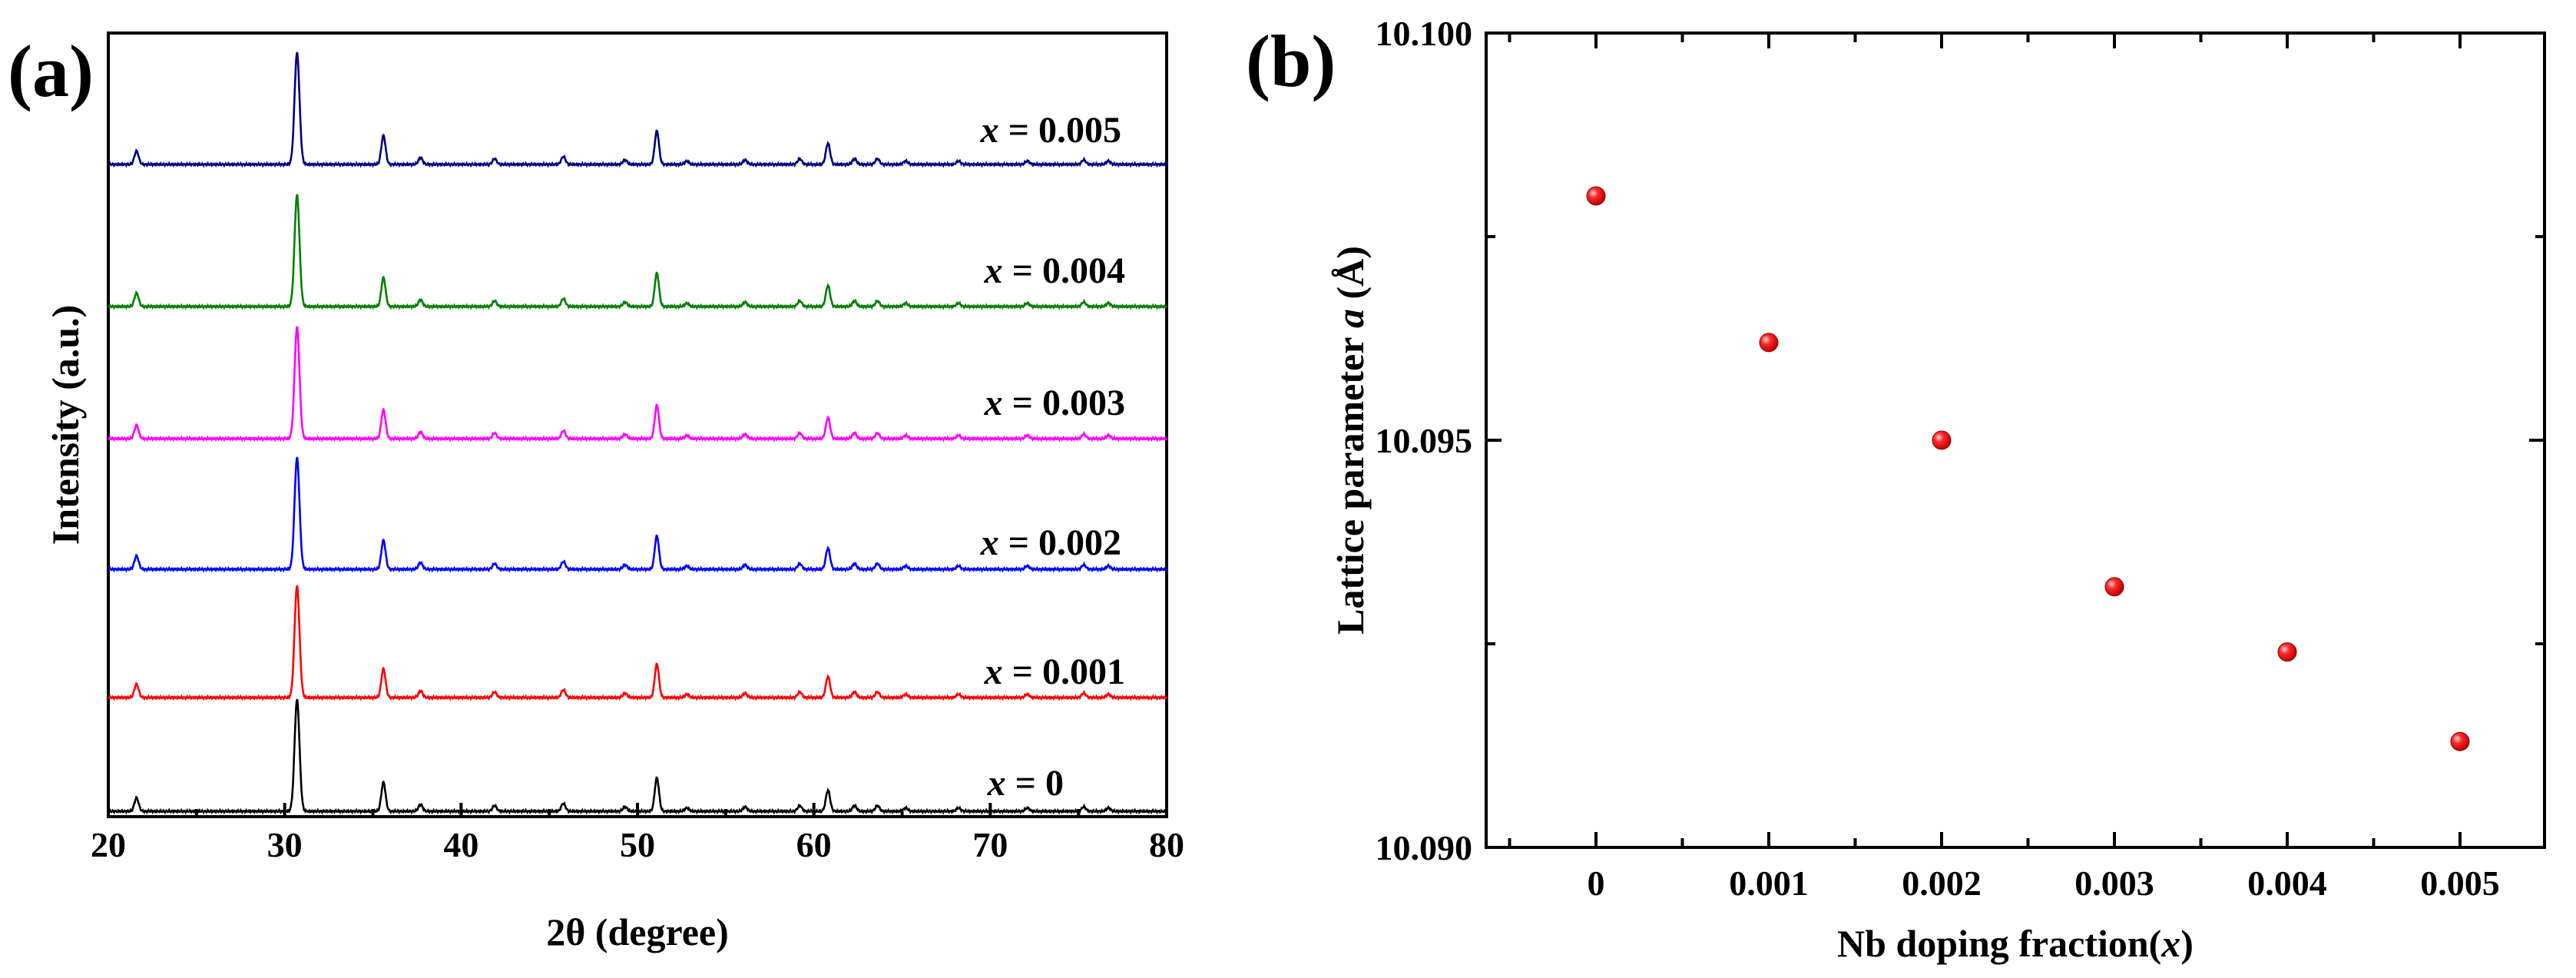 This screenshot has width=2576, height=978. Describe the element at coordinates (2287, 883) in the screenshot. I see `panel-b-x-tick-label: 0.004` at that location.